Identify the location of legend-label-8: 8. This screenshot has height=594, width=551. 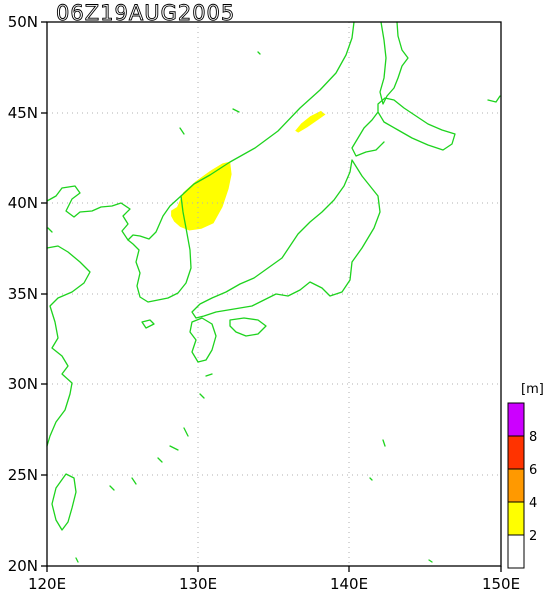
(533, 437).